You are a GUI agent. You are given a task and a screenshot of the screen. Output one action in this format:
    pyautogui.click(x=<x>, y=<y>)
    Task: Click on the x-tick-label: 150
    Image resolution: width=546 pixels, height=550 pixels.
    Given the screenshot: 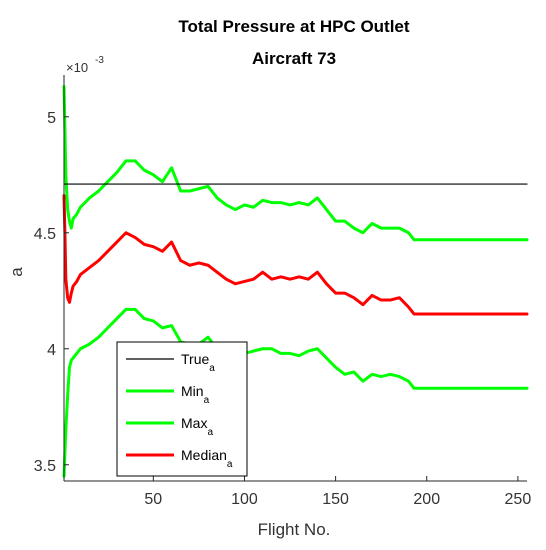 What is the action you would take?
    pyautogui.click(x=335, y=499)
    